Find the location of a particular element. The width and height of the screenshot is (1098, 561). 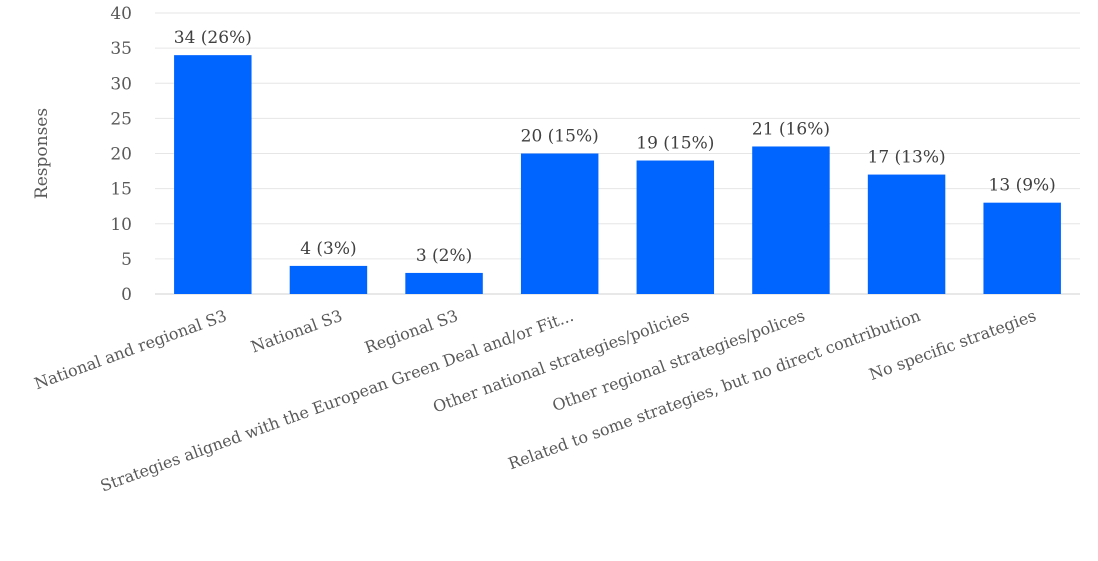

data-label: 21 (16%) is located at coordinates (791, 129).